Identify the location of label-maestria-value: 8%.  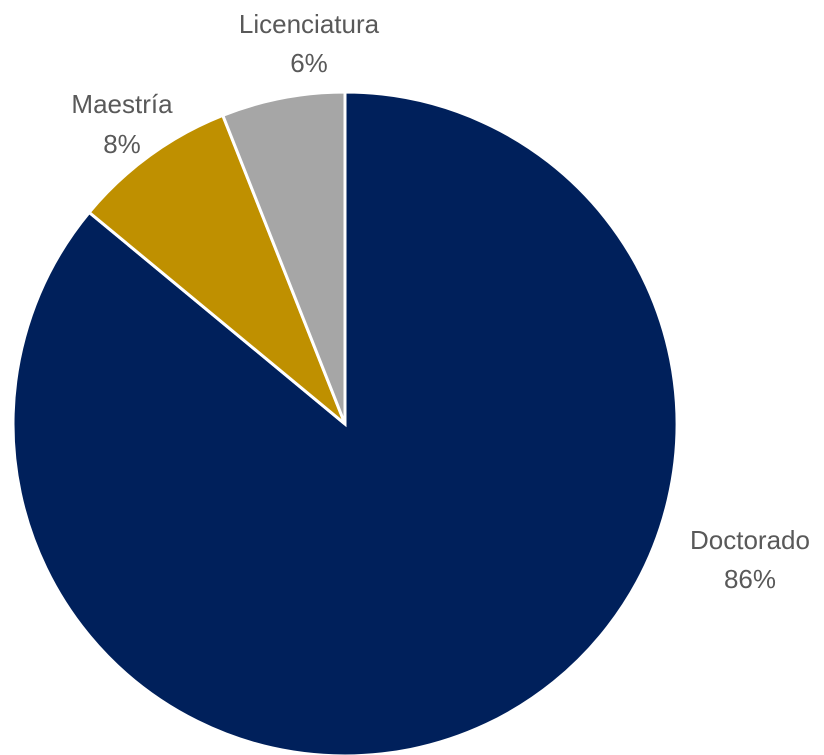
(122, 144).